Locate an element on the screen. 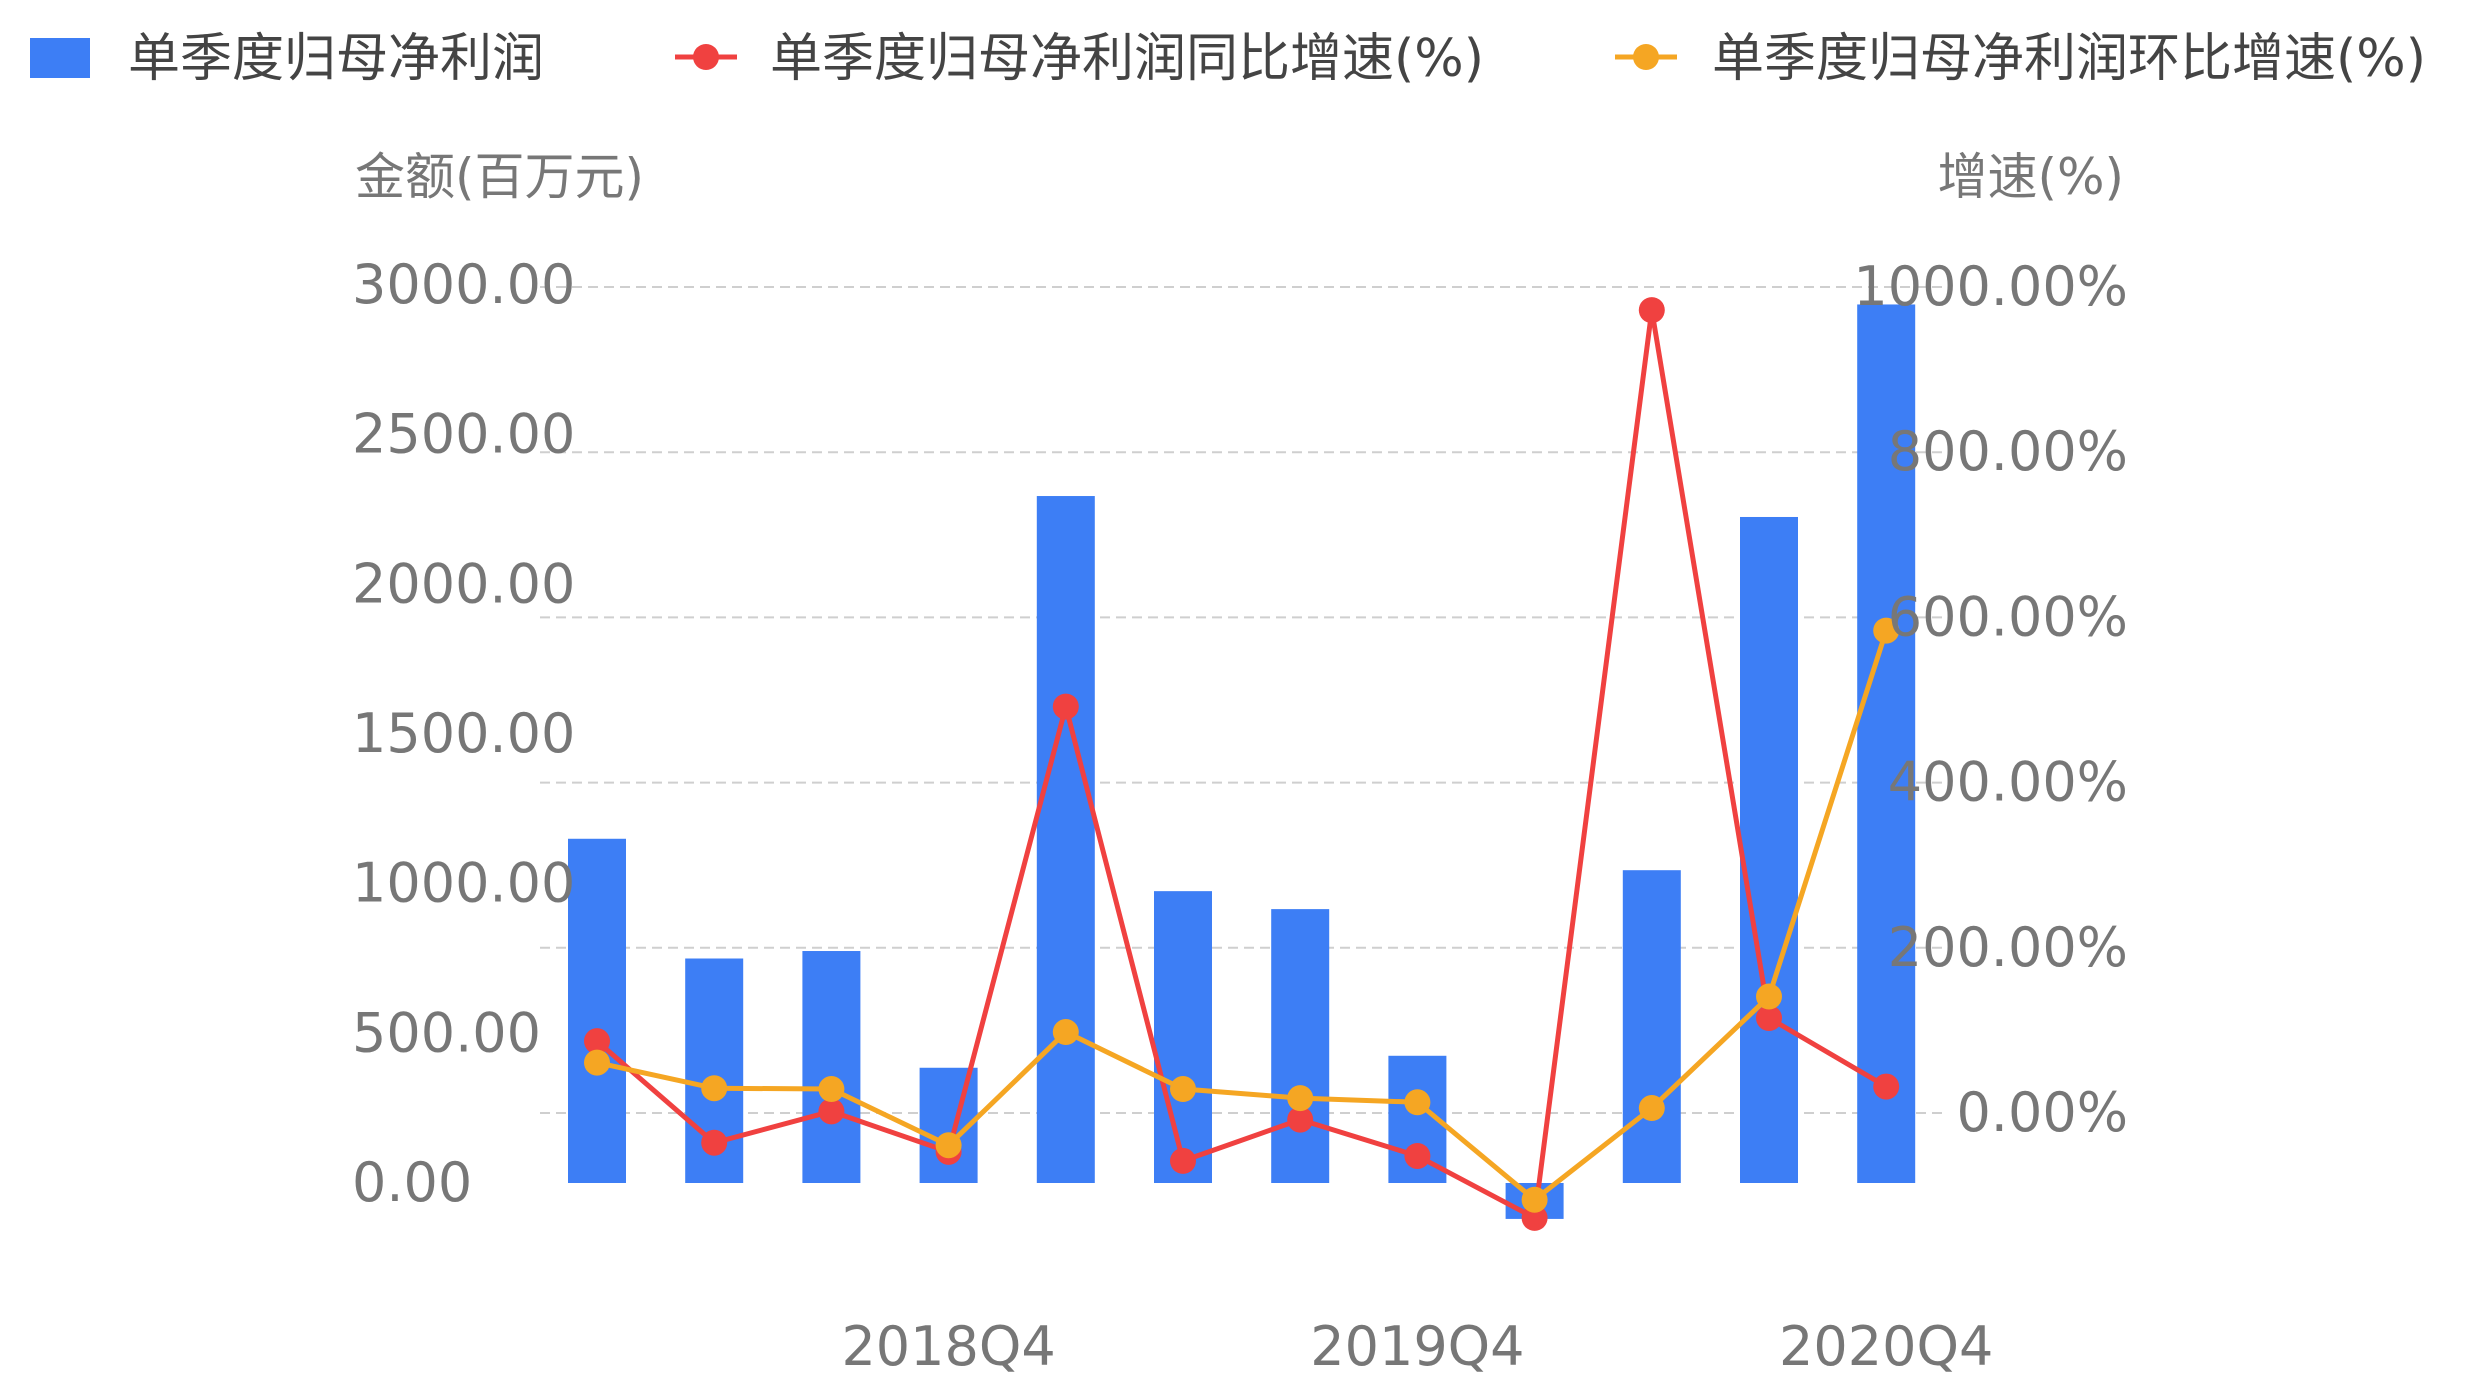 This screenshot has height=1380, width=2473. x-tick-label: 2019Q4 is located at coordinates (1417, 1346).